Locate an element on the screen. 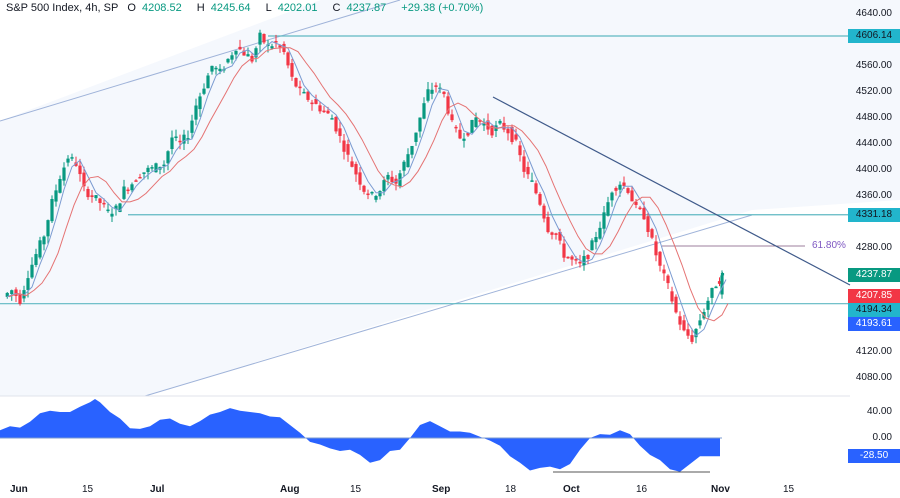 This screenshot has width=900, height=498. time-axis-label: Jun is located at coordinates (19, 489).